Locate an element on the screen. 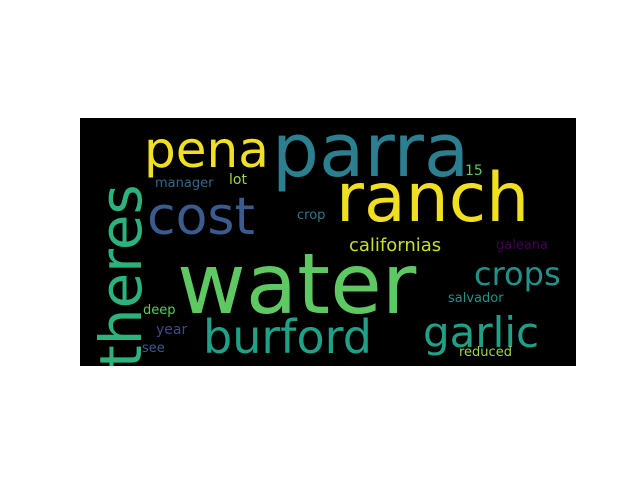 The image size is (640, 480). word-see: see is located at coordinates (153, 348).